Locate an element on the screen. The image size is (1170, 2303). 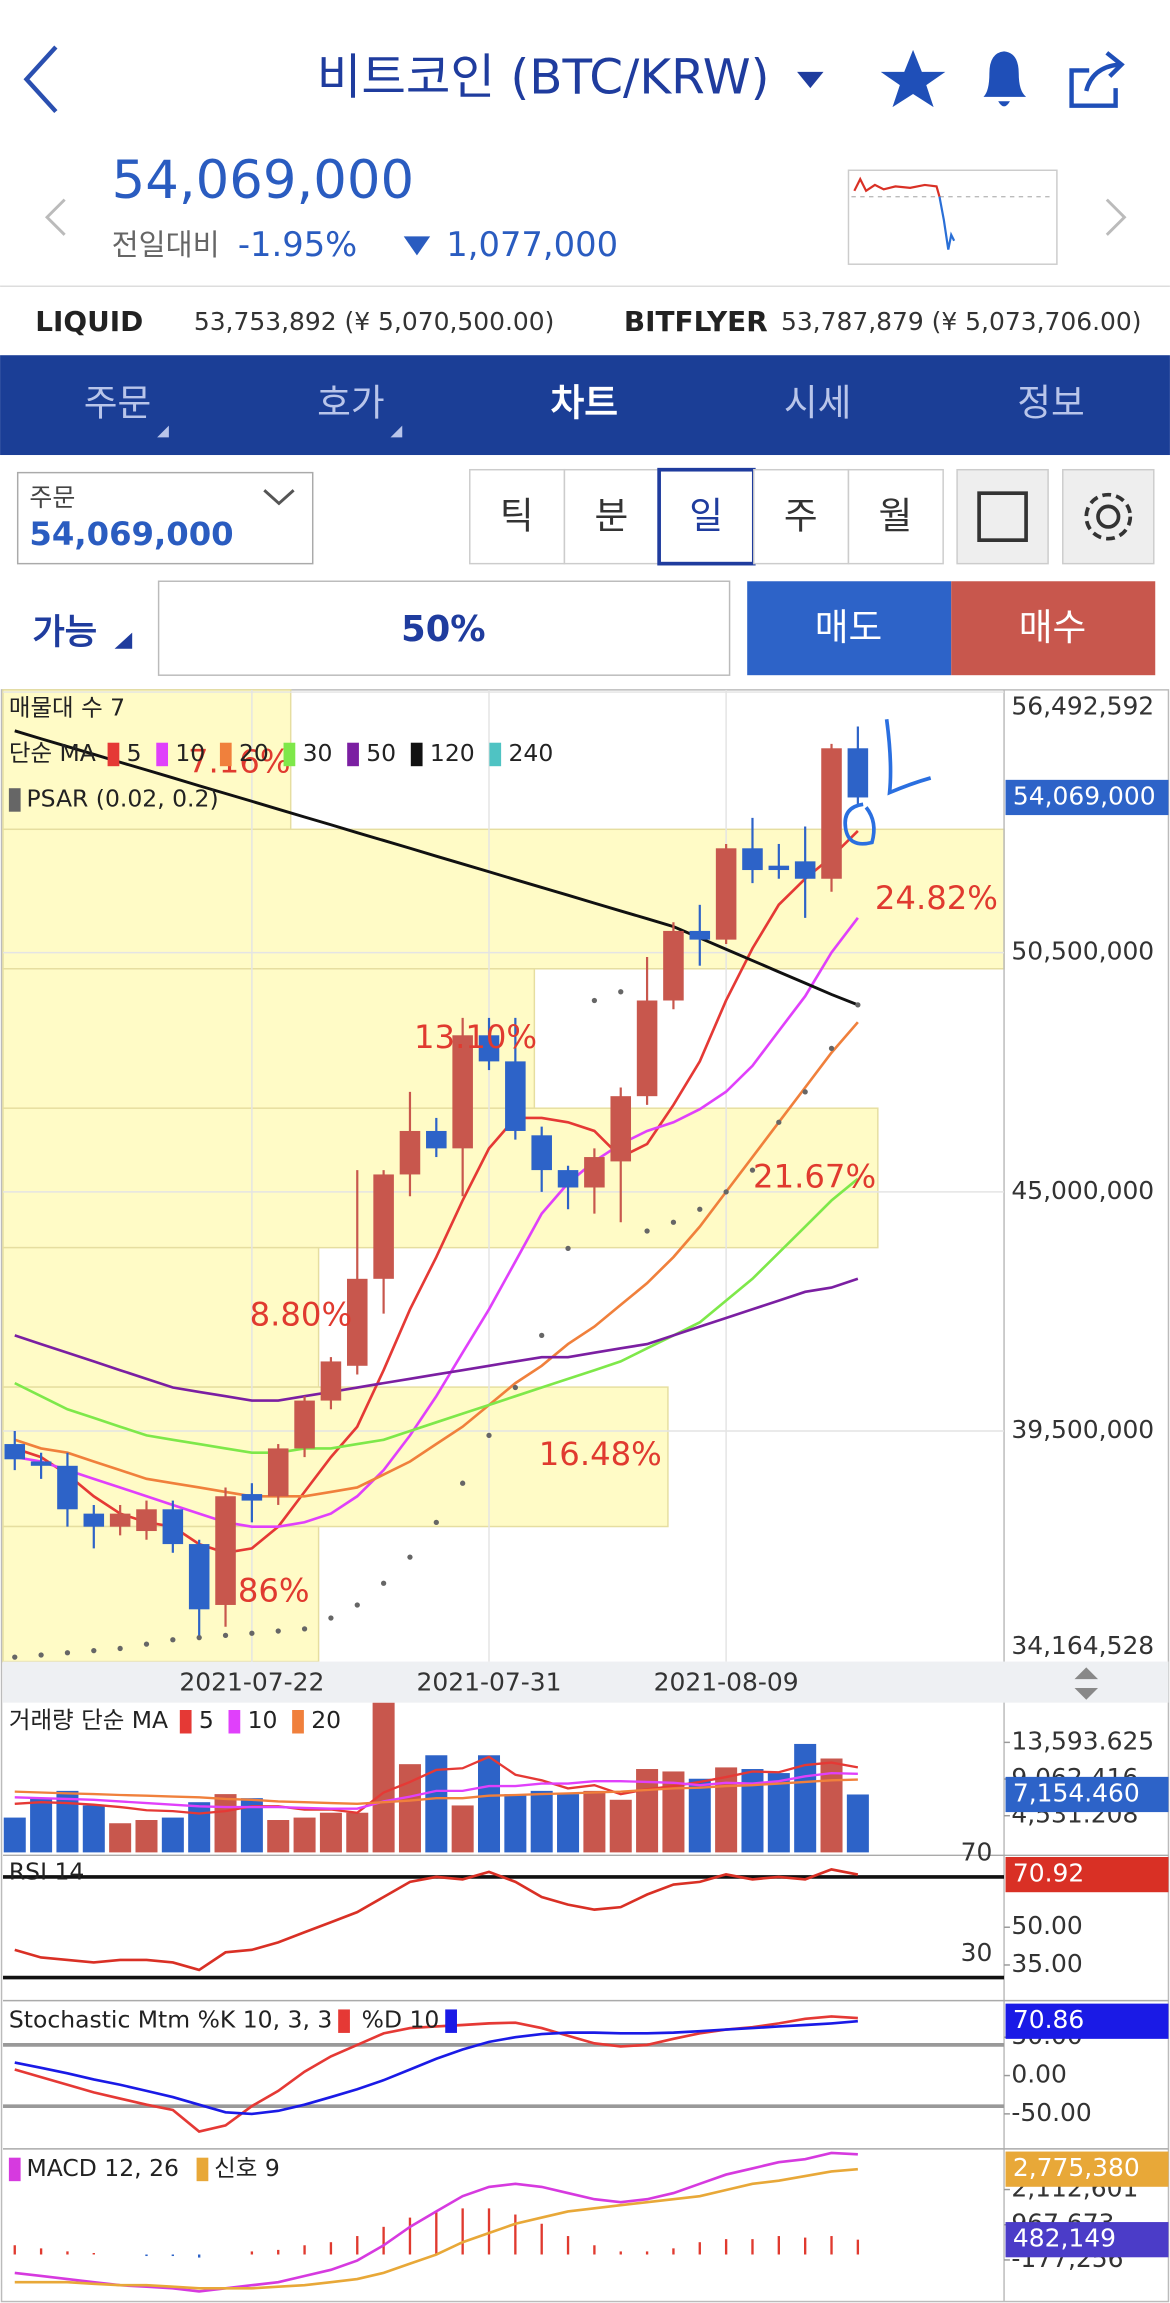
legend-label: PSAR (0.02, 0.2) is located at coordinates (122, 798).